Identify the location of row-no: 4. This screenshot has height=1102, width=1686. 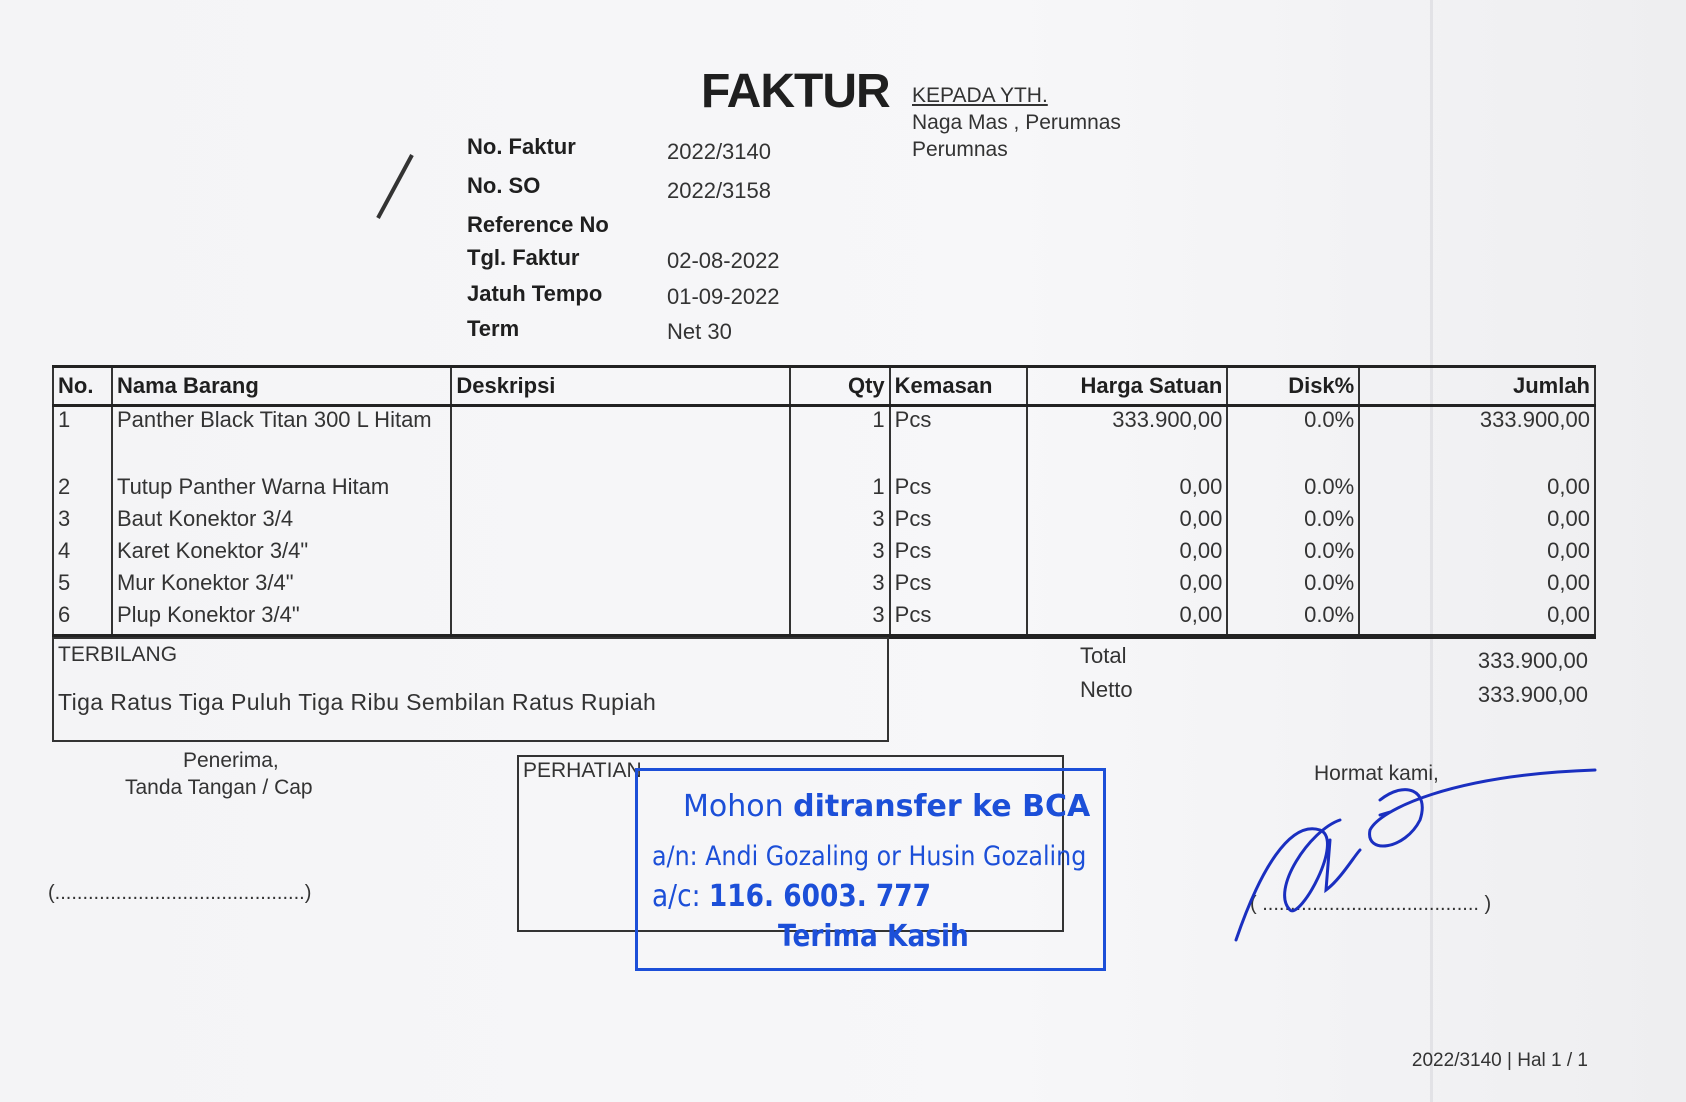
(82, 553).